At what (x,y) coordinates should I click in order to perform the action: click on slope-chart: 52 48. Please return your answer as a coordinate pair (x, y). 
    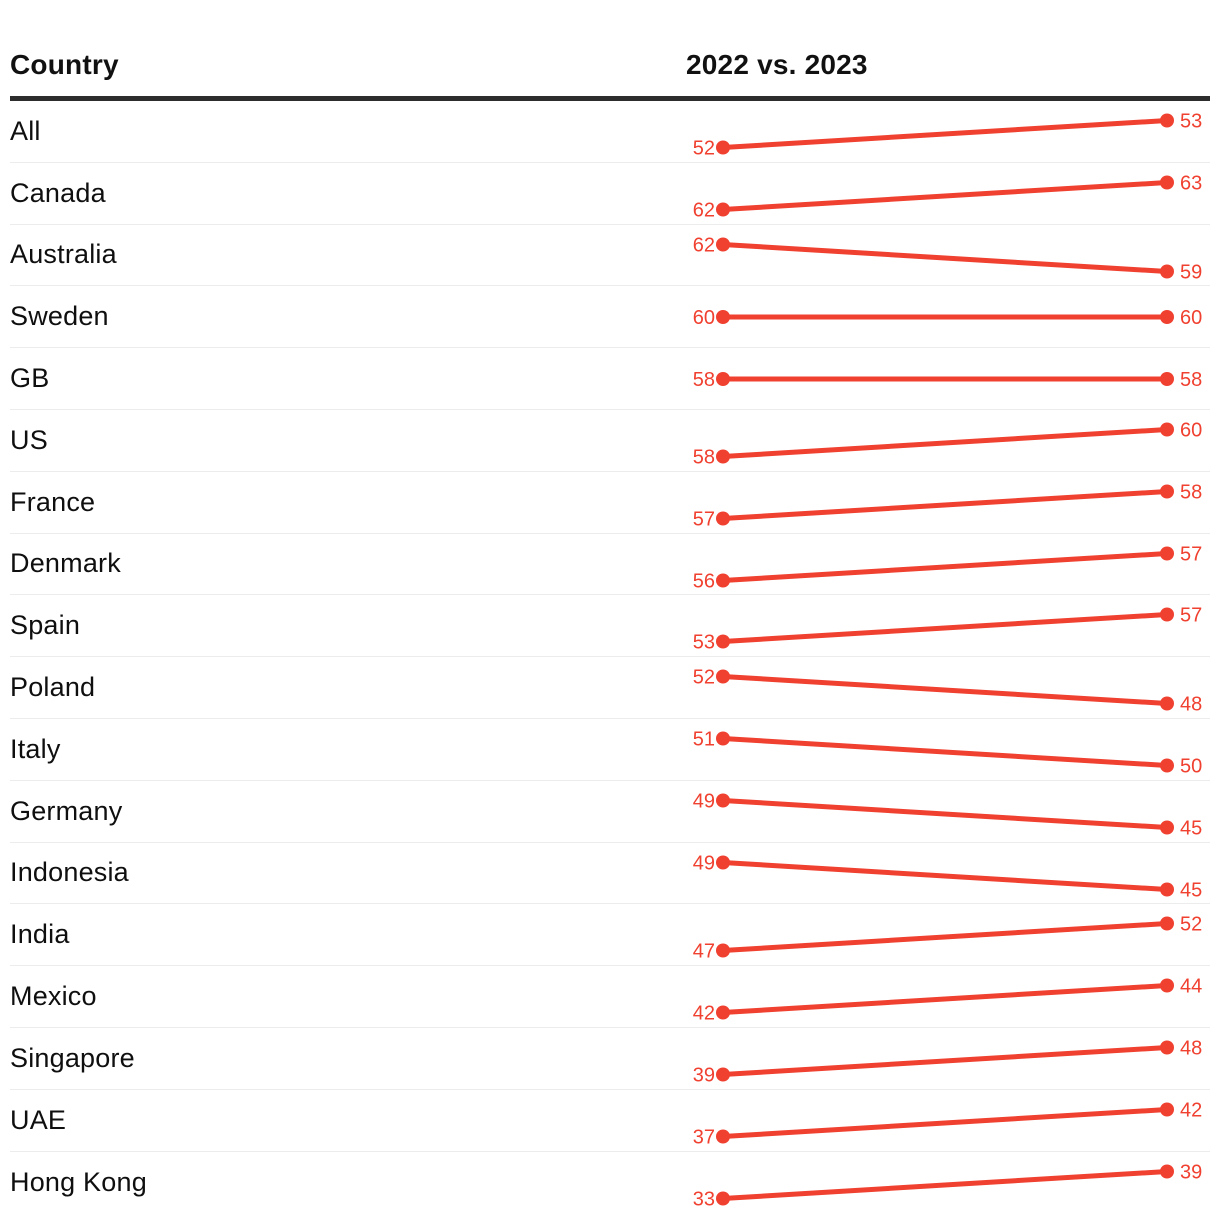
    Looking at the image, I should click on (948, 691).